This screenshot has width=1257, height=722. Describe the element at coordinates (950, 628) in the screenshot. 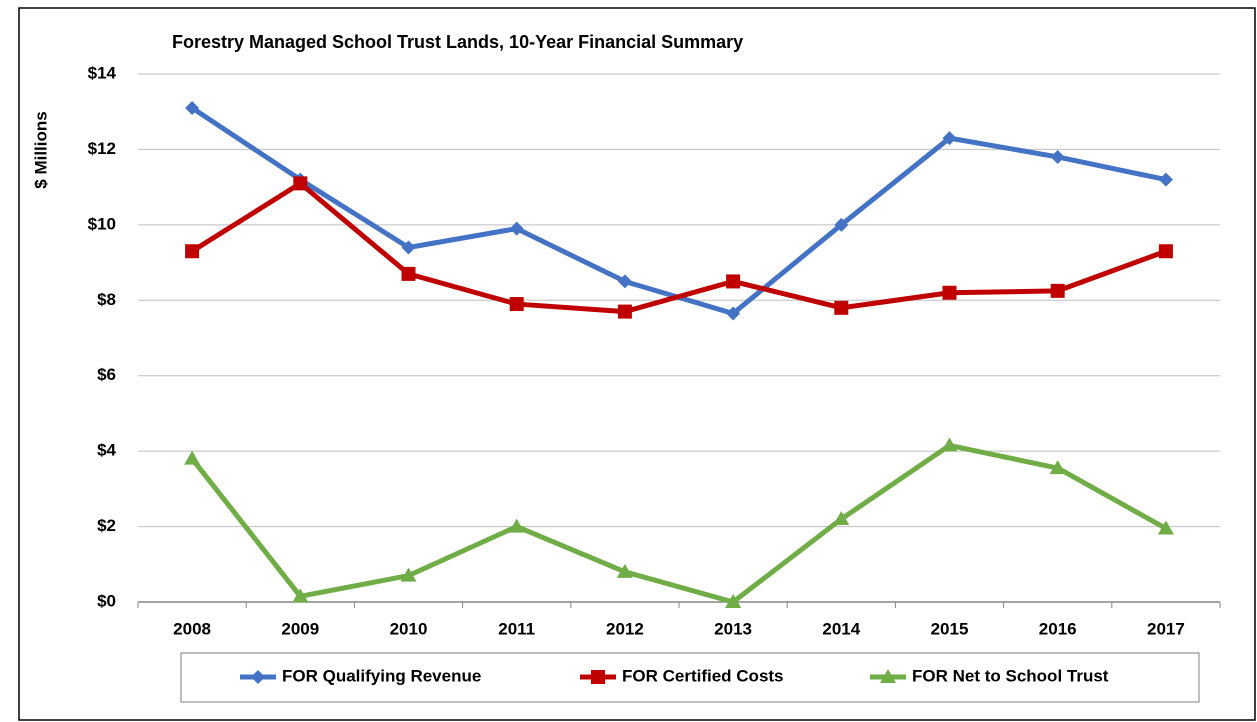

I see `x-tick-label: 2015` at that location.